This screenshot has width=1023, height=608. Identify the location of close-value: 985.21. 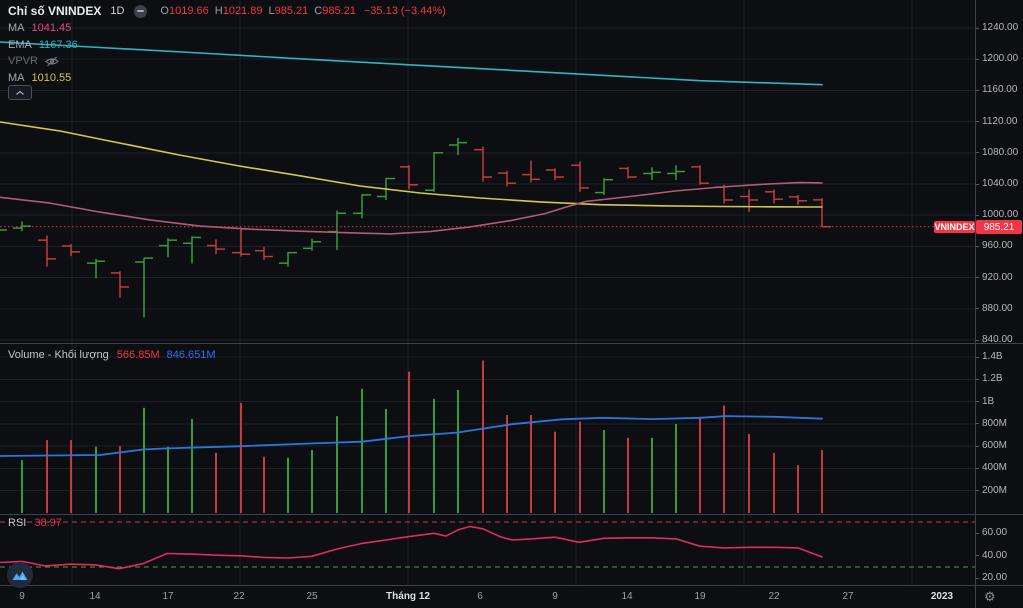
(339, 11).